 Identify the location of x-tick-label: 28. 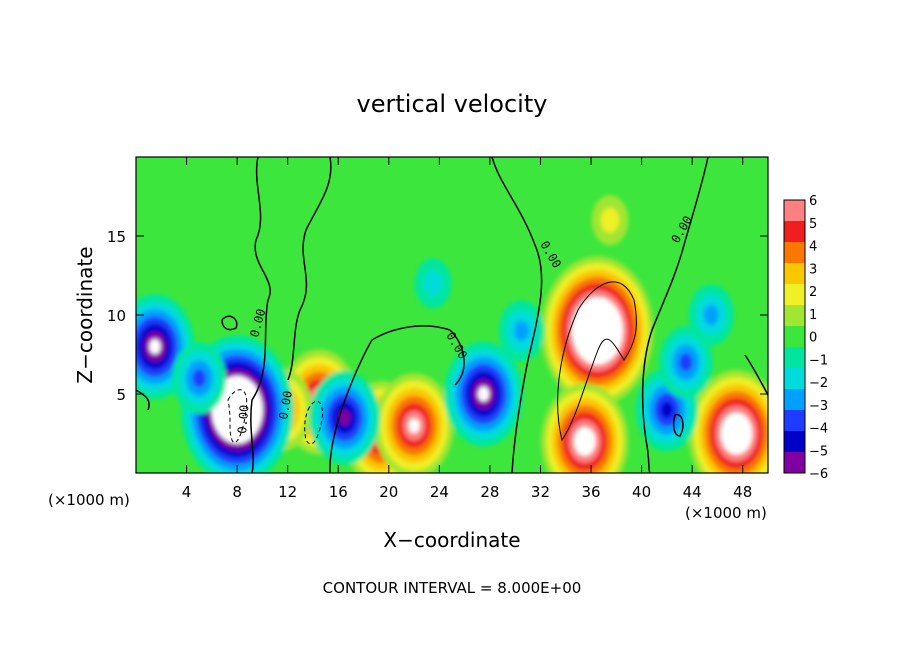
(489, 492).